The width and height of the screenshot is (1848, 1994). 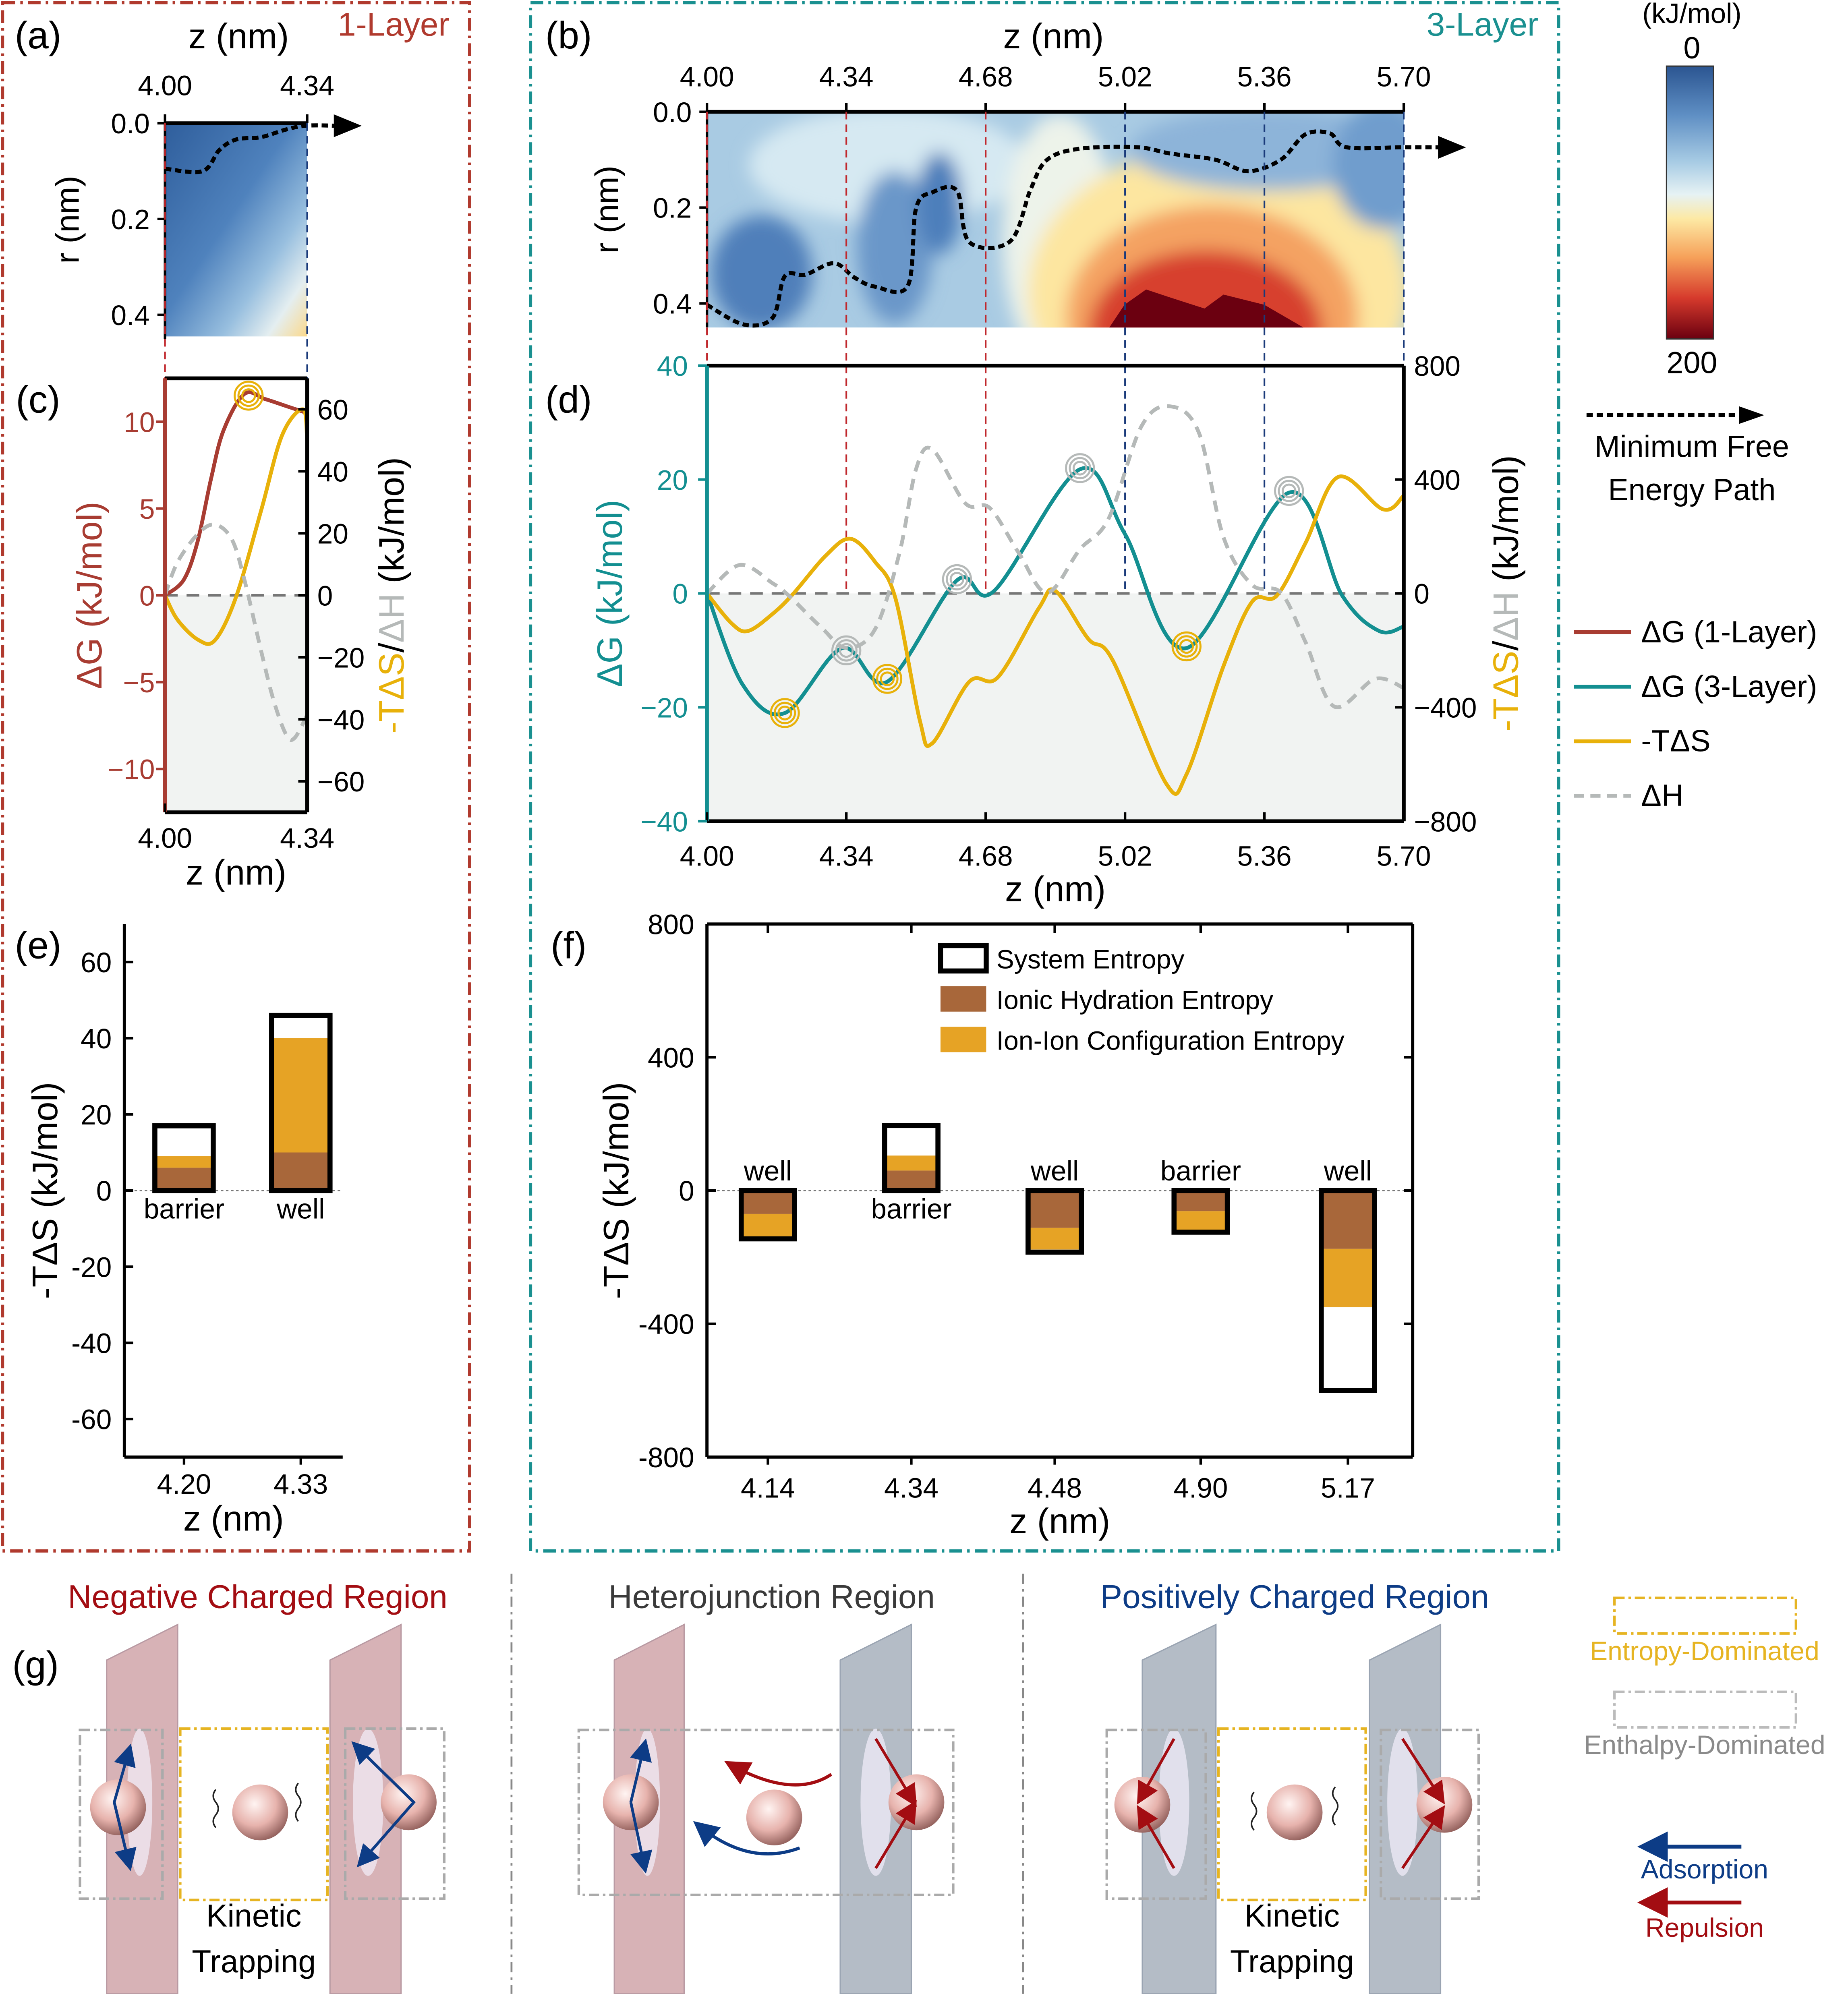 What do you see at coordinates (672, 480) in the screenshot?
I see `y-tick-label-left: 20` at bounding box center [672, 480].